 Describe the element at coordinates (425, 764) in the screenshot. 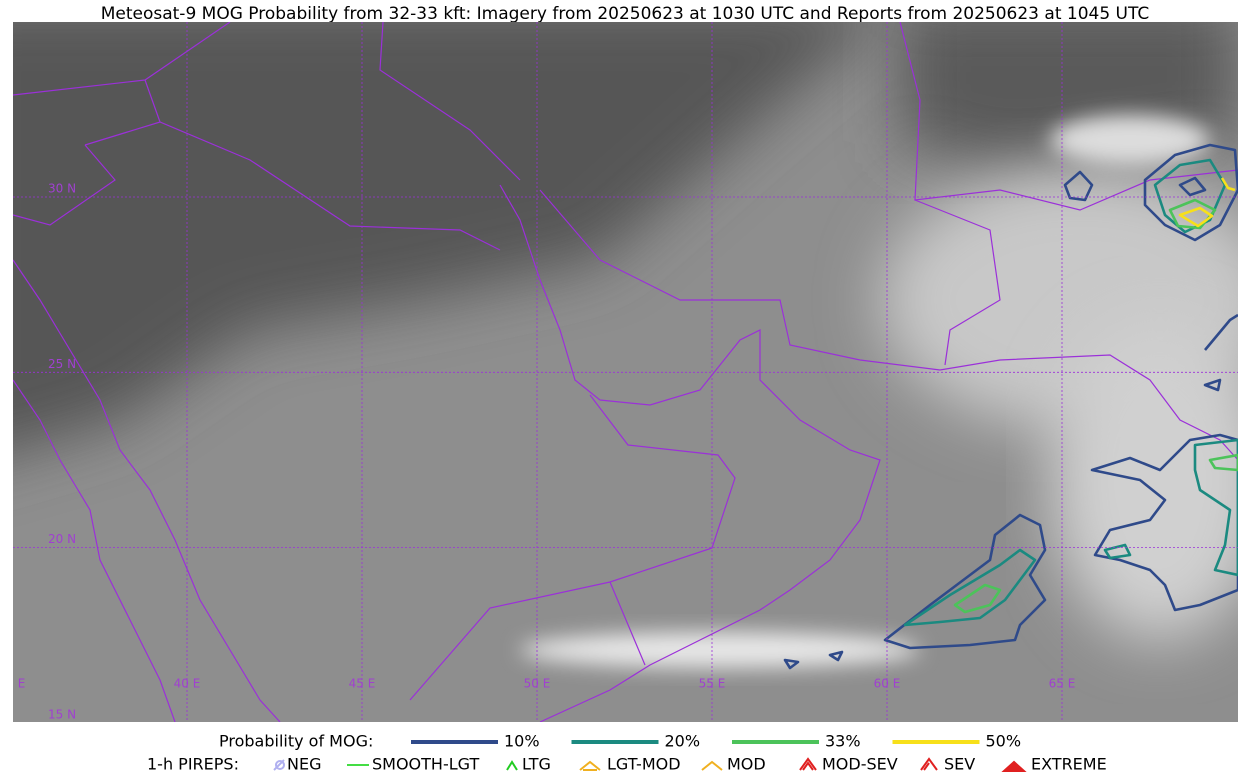

I see `legend-label: SMOOTH-LGT` at that location.